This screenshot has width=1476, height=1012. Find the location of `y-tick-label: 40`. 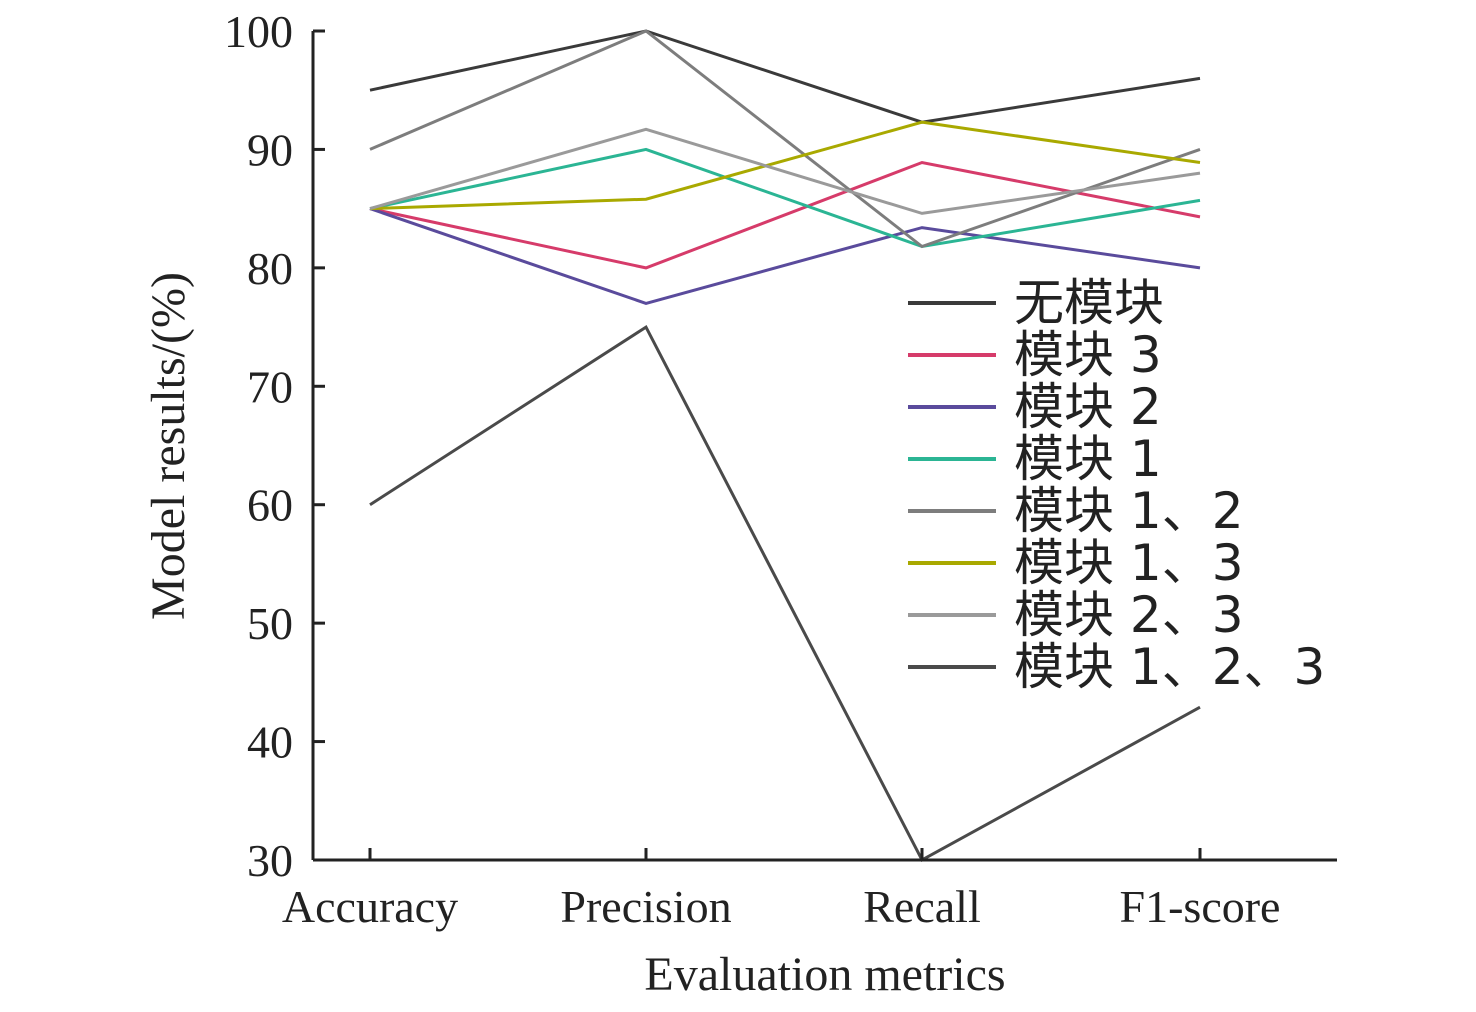

y-tick-label: 40 is located at coordinates (270, 742).